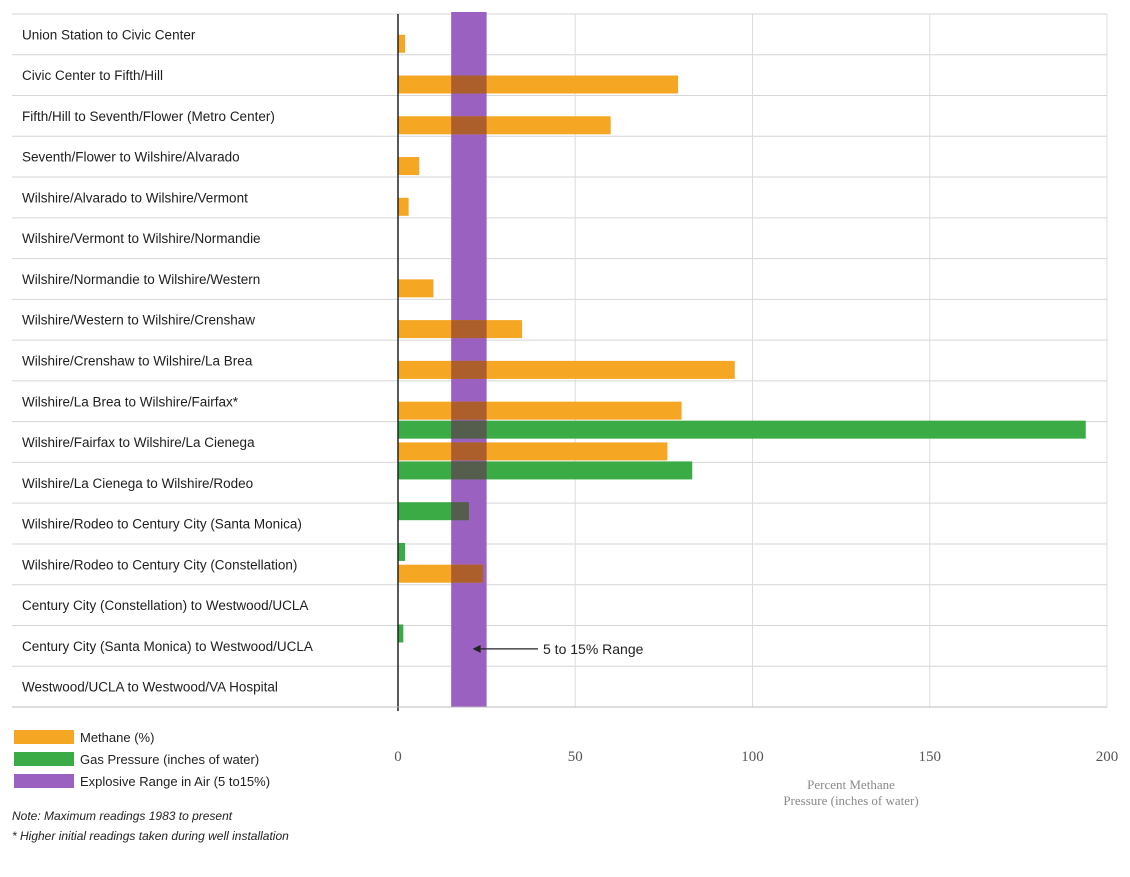  What do you see at coordinates (141, 279) in the screenshot?
I see `category-label: Wilshire/Normandie to Wilshire/Western` at bounding box center [141, 279].